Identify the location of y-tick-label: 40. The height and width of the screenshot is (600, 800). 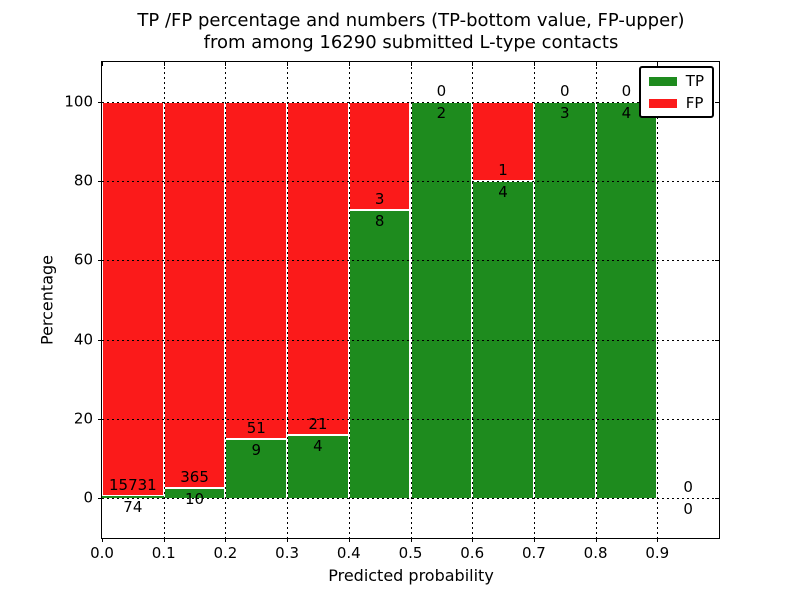
(83, 339).